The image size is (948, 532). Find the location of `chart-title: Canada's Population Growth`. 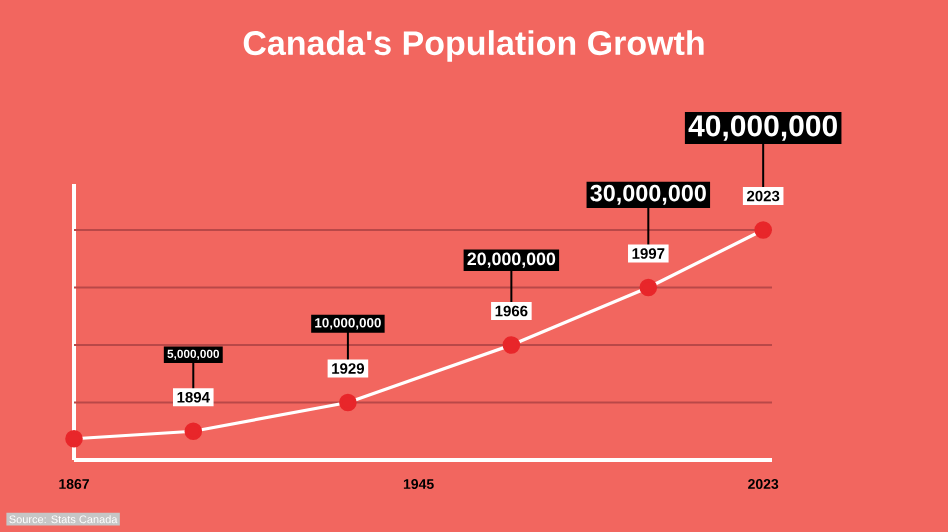

chart-title: Canada's Population Growth is located at coordinates (473, 46).